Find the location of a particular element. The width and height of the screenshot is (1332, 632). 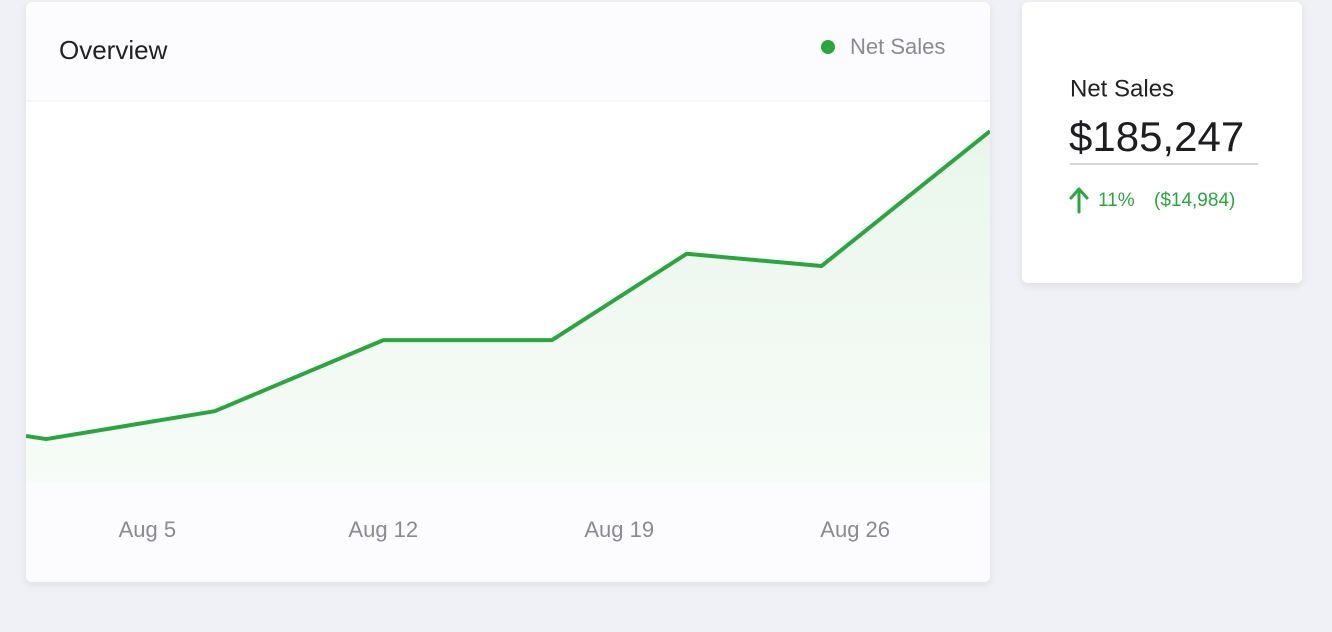

card-background is located at coordinates (1162, 142).